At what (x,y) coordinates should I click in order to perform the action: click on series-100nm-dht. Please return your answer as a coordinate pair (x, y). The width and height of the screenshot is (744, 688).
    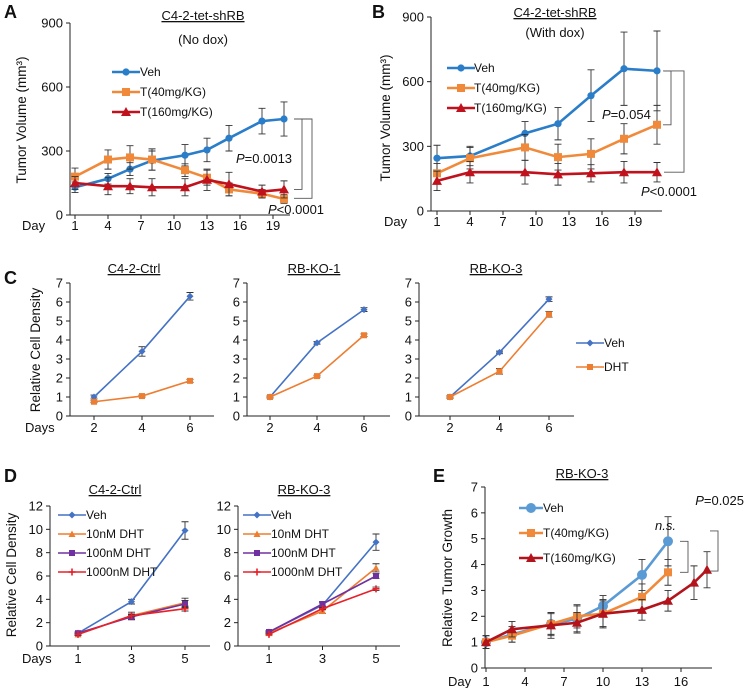
    Looking at the image, I should click on (322, 604).